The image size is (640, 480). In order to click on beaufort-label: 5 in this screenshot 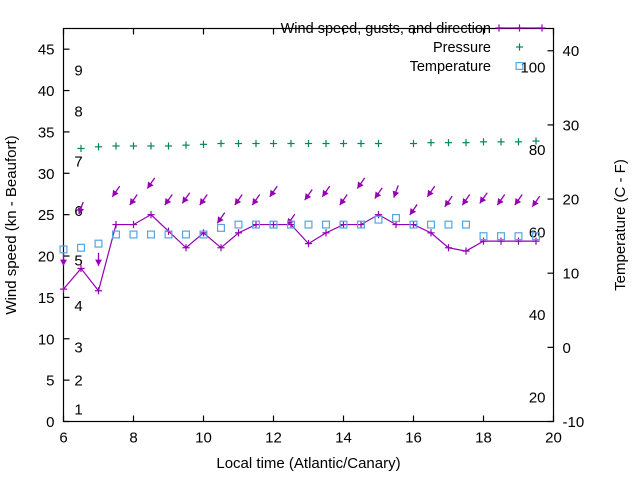, I will do `click(78, 261)`.